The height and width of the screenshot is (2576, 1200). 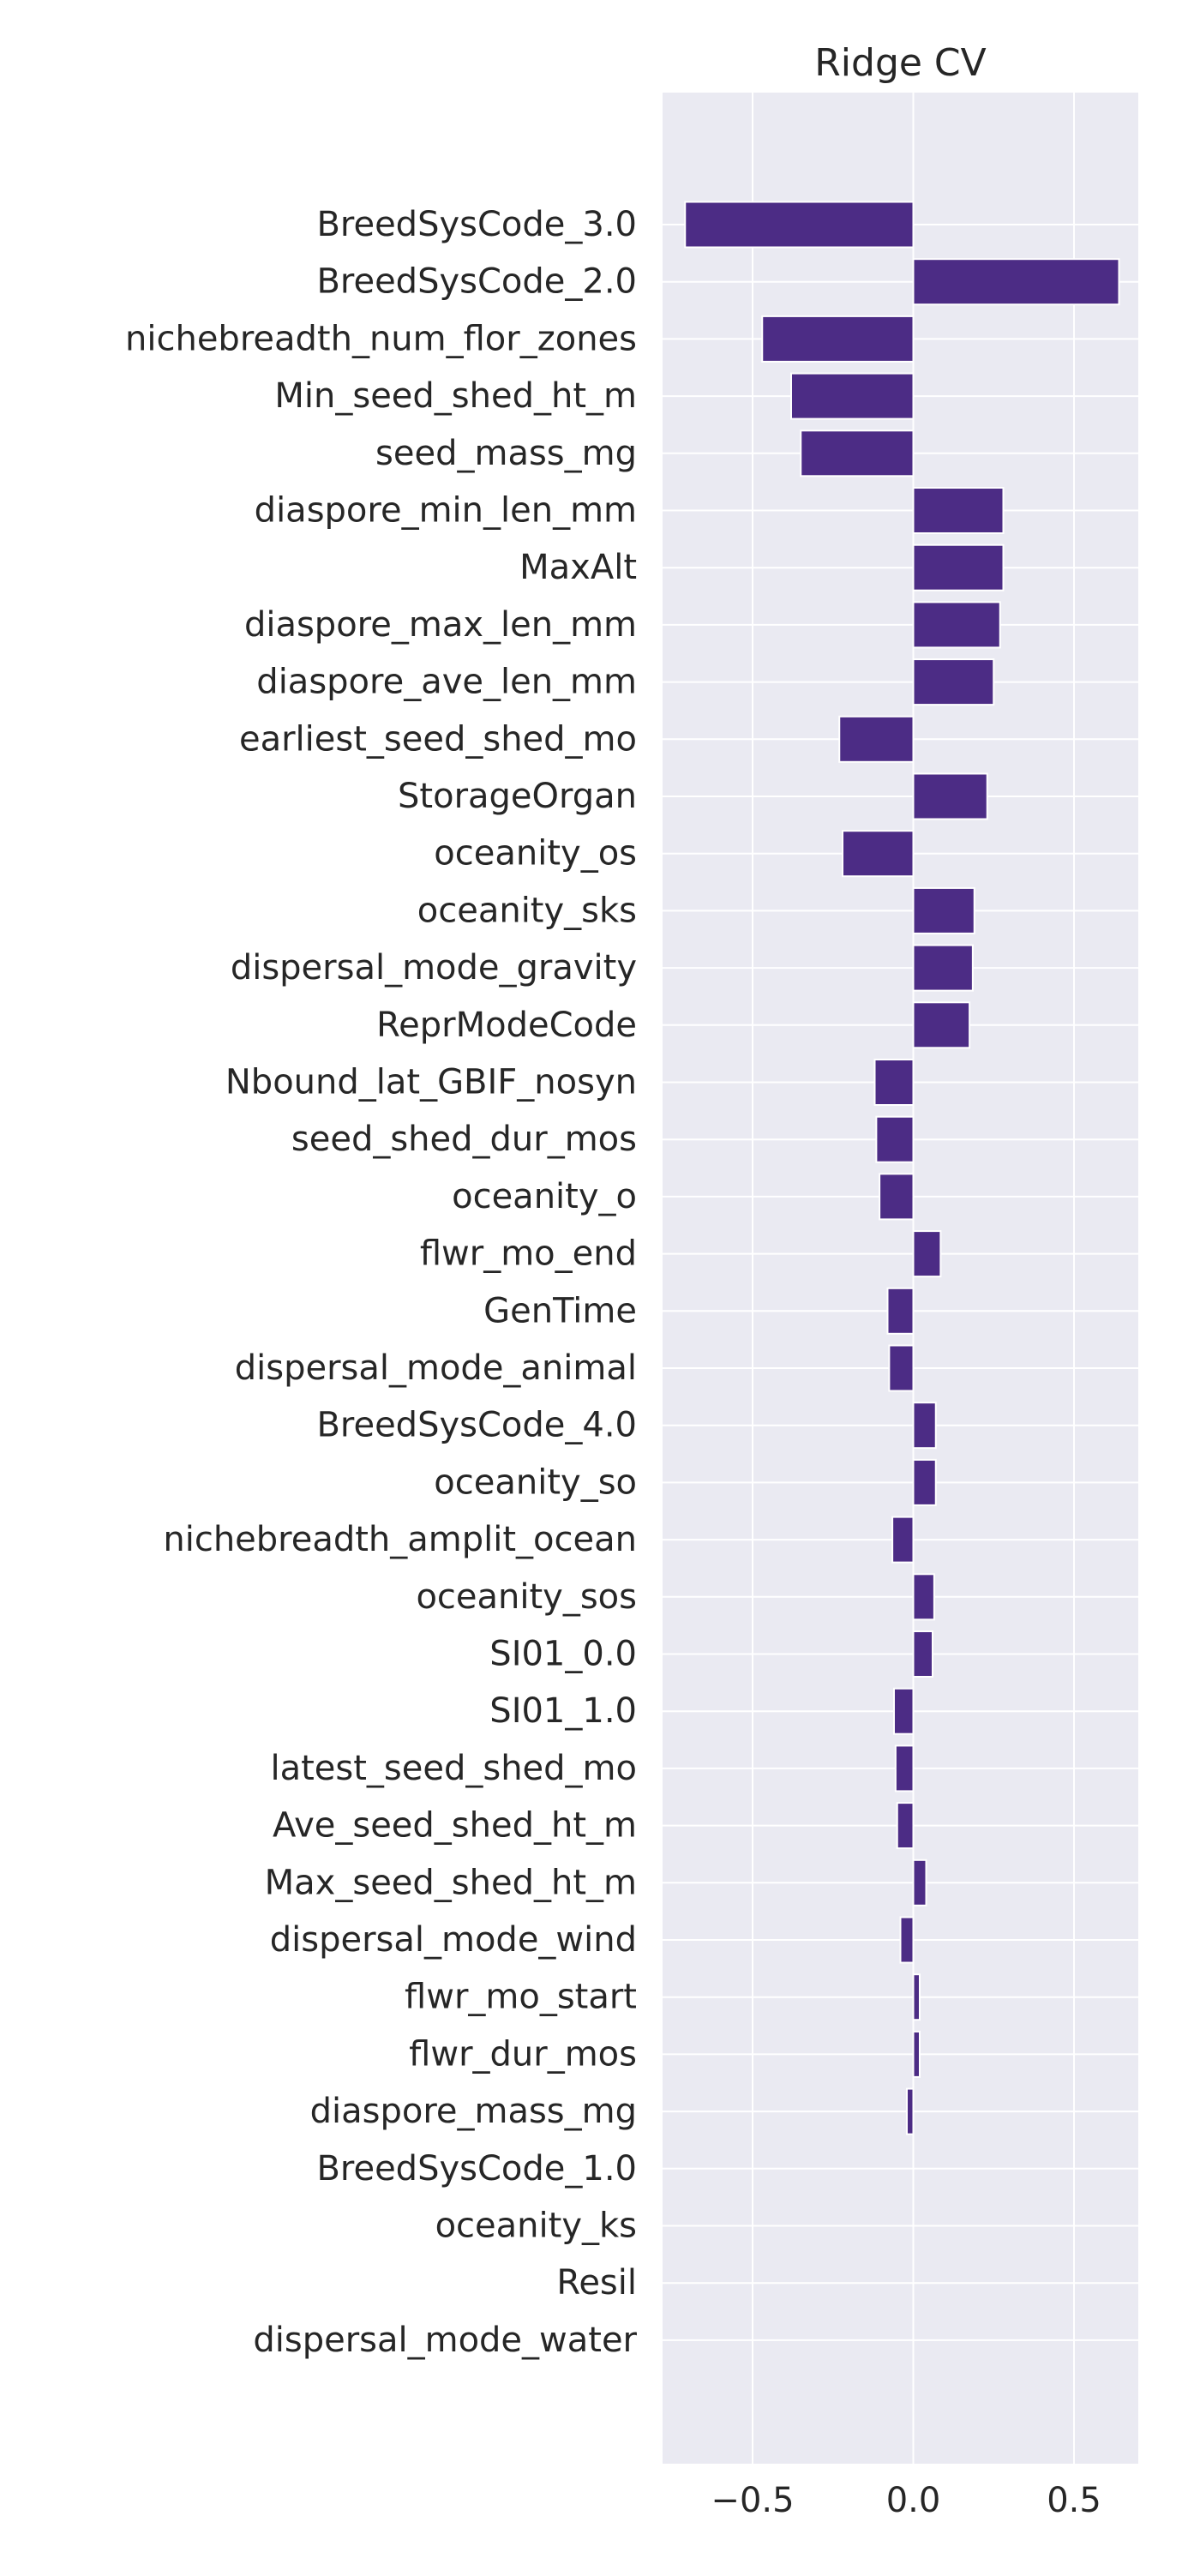 I want to click on y-tick-label: Min_seed_shed_ht_m, so click(x=456, y=396).